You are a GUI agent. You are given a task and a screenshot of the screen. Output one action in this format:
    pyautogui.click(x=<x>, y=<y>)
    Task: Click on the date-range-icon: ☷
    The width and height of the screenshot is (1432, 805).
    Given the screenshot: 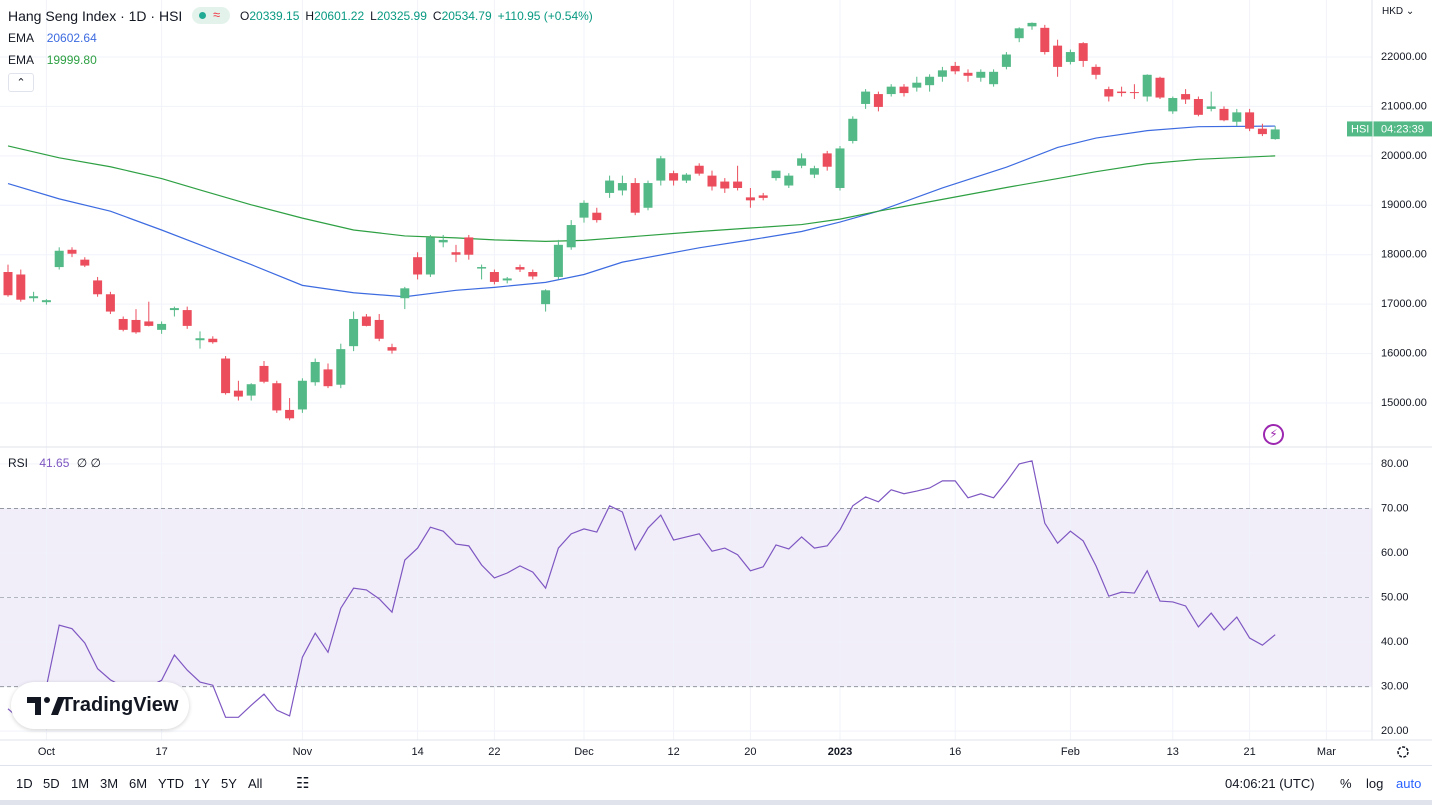 What is the action you would take?
    pyautogui.click(x=303, y=783)
    